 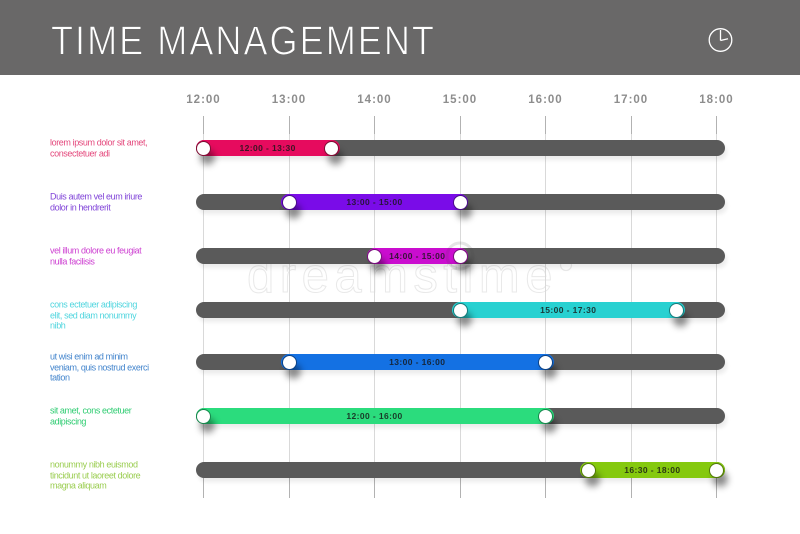 What do you see at coordinates (242, 41) in the screenshot?
I see `svg-text: TIME MANAGEMENT` at bounding box center [242, 41].